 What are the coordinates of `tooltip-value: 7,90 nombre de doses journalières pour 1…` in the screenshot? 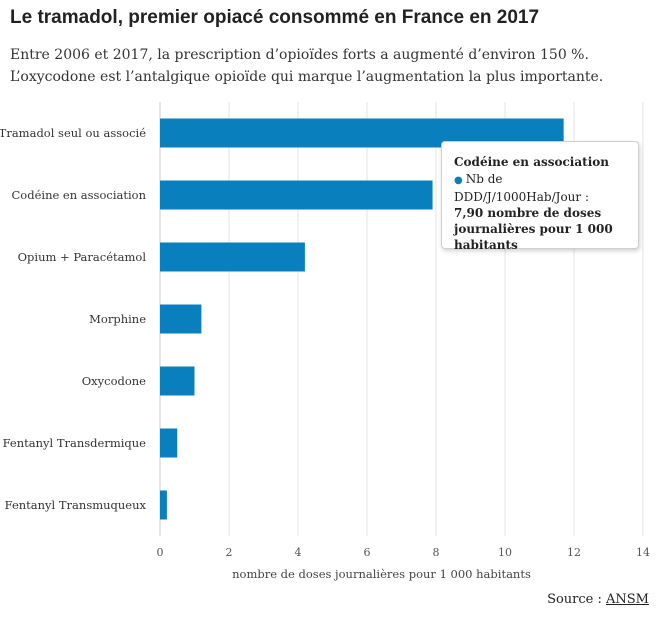 It's located at (533, 229).